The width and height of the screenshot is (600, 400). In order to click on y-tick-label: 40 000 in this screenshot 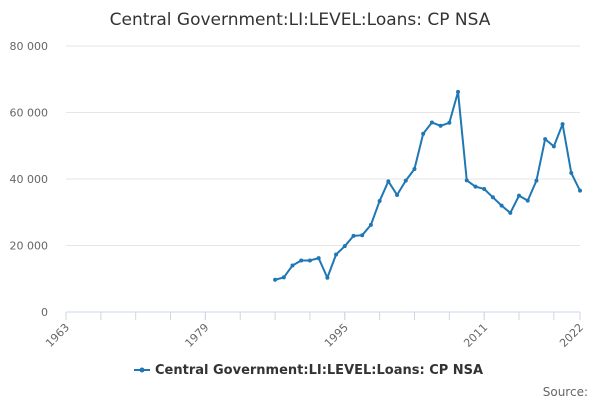, I will do `click(29, 179)`.